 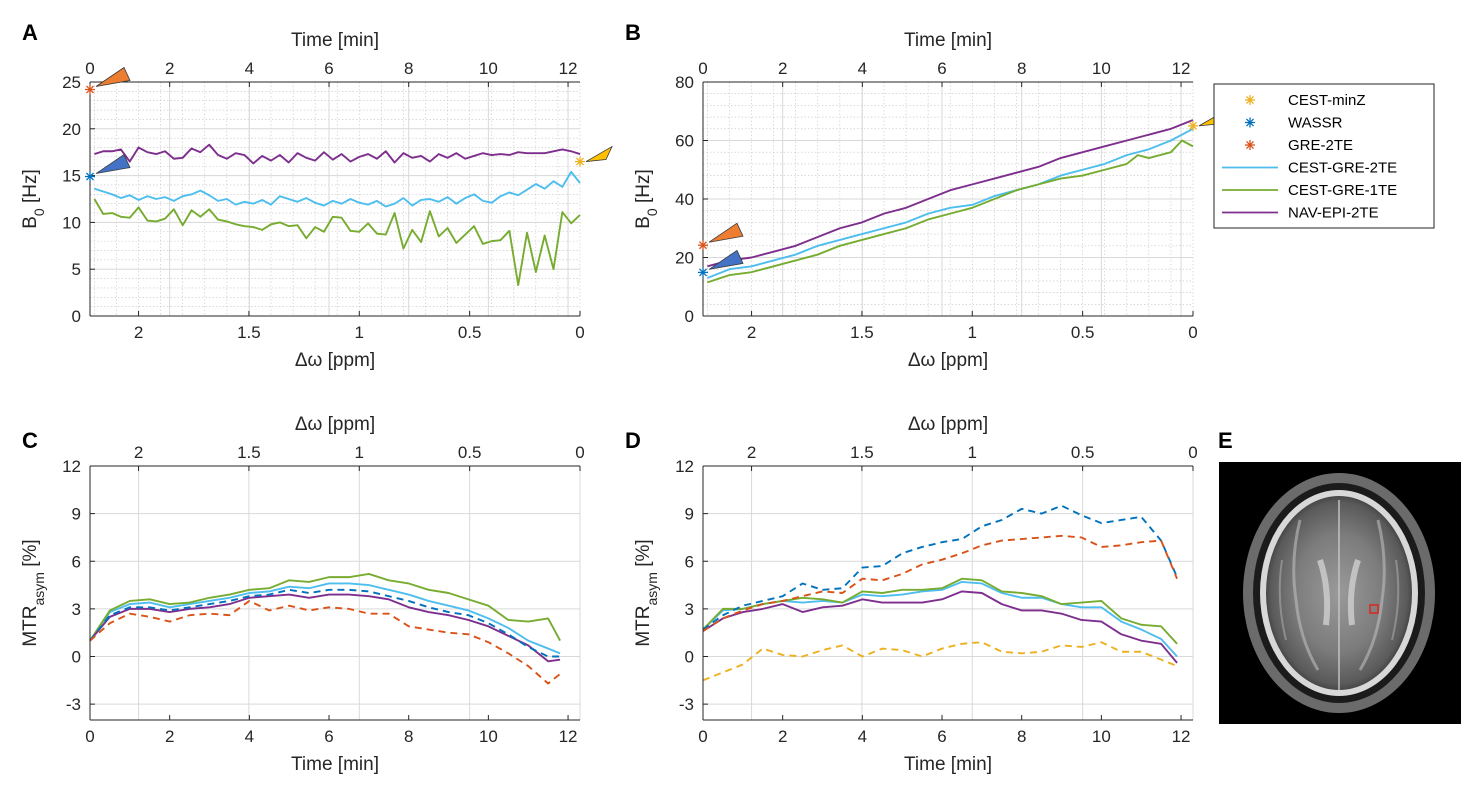 What do you see at coordinates (30, 32) in the screenshot?
I see `panel-letter-a: A` at bounding box center [30, 32].